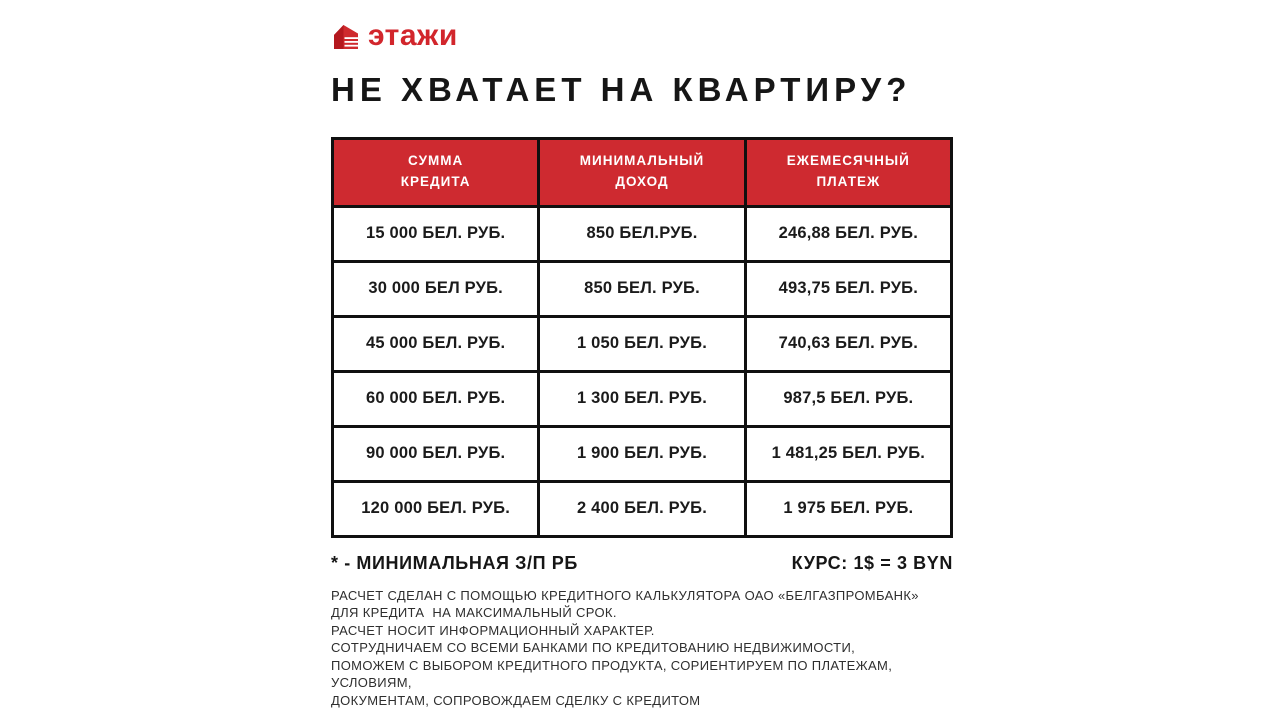 The image size is (1280, 720). What do you see at coordinates (346, 36) in the screenshot?
I see `etazhi-house-icon` at bounding box center [346, 36].